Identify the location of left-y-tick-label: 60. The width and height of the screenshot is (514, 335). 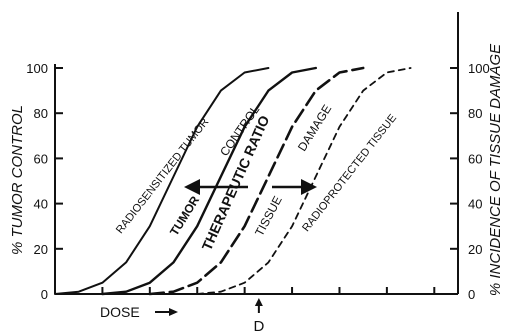
(41, 158).